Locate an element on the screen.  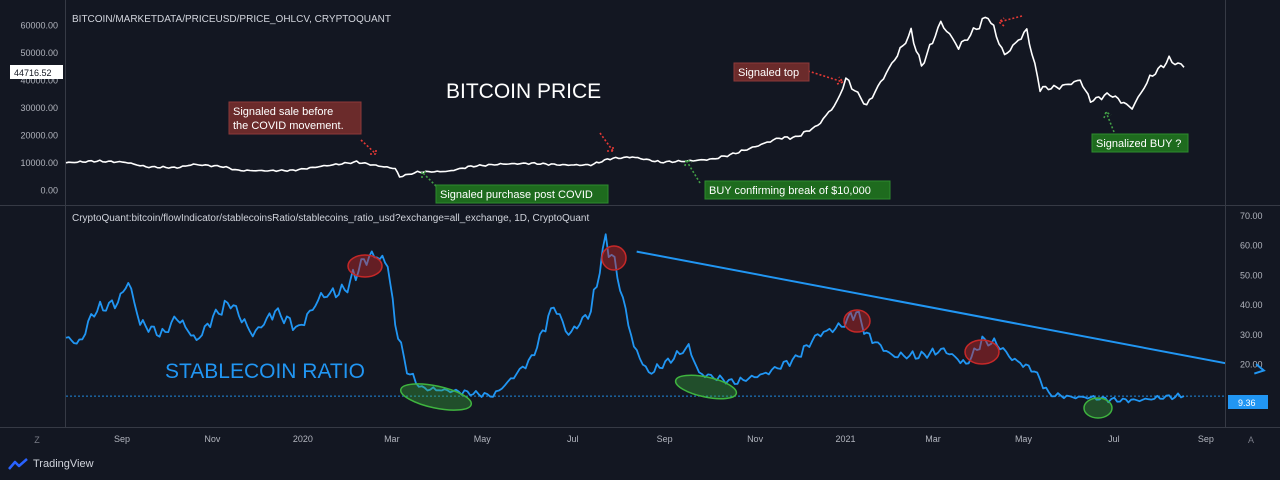
price-y-tick-label: 40000.00 is located at coordinates (39, 80).